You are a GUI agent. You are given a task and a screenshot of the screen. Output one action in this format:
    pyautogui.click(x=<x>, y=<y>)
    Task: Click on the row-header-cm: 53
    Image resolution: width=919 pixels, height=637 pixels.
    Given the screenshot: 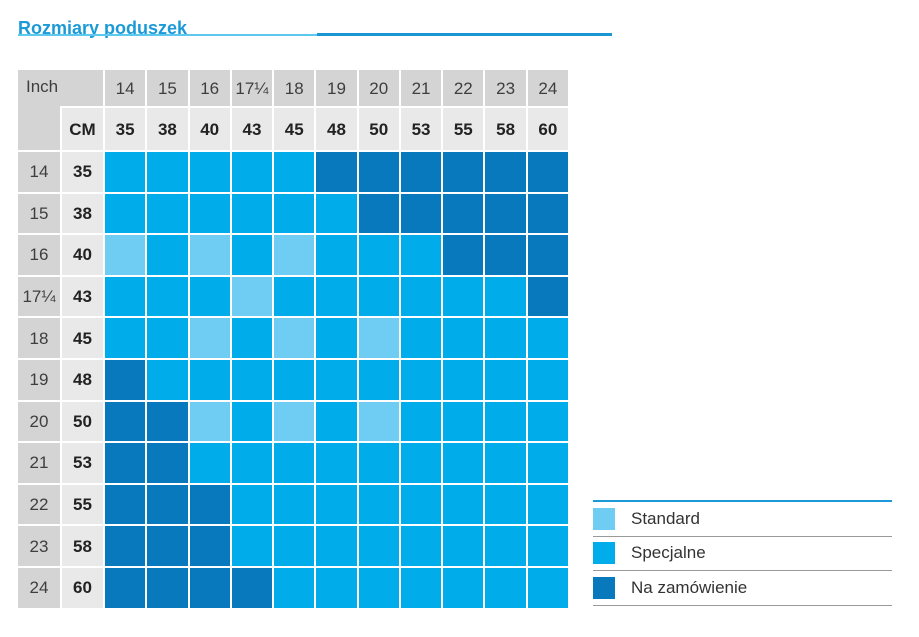 What is the action you would take?
    pyautogui.click(x=82, y=463)
    